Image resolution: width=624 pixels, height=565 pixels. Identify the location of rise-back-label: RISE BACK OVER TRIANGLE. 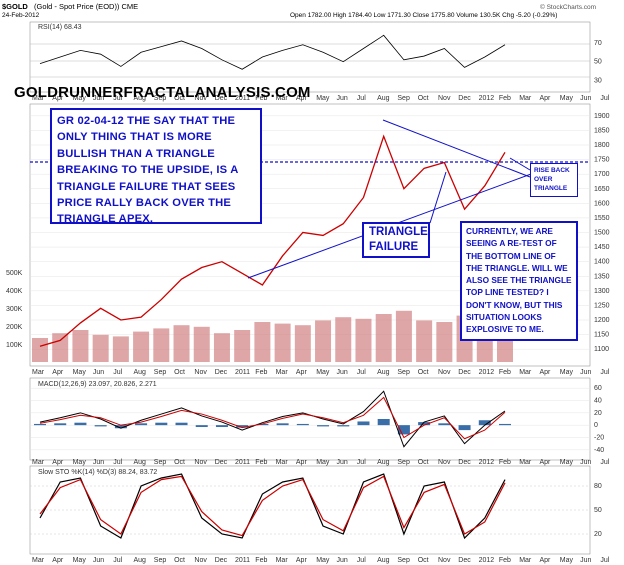
(554, 180).